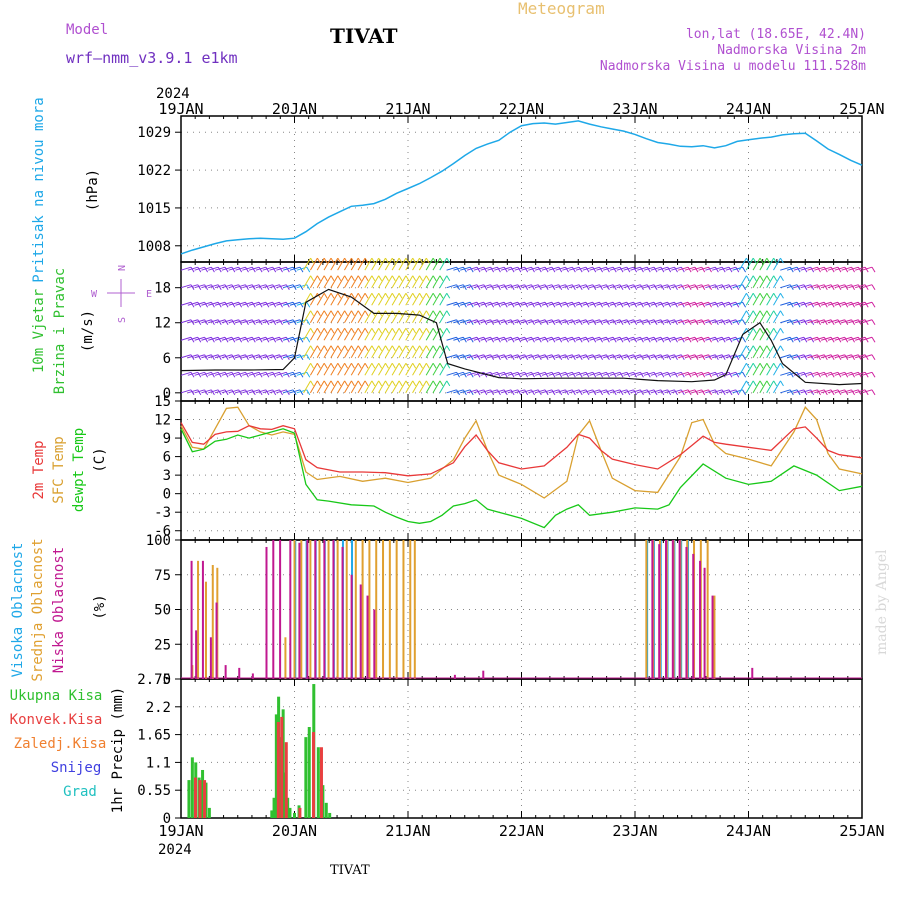 Image resolution: width=900 pixels, height=900 pixels. I want to click on cloud-unit-label: (%), so click(100, 606).